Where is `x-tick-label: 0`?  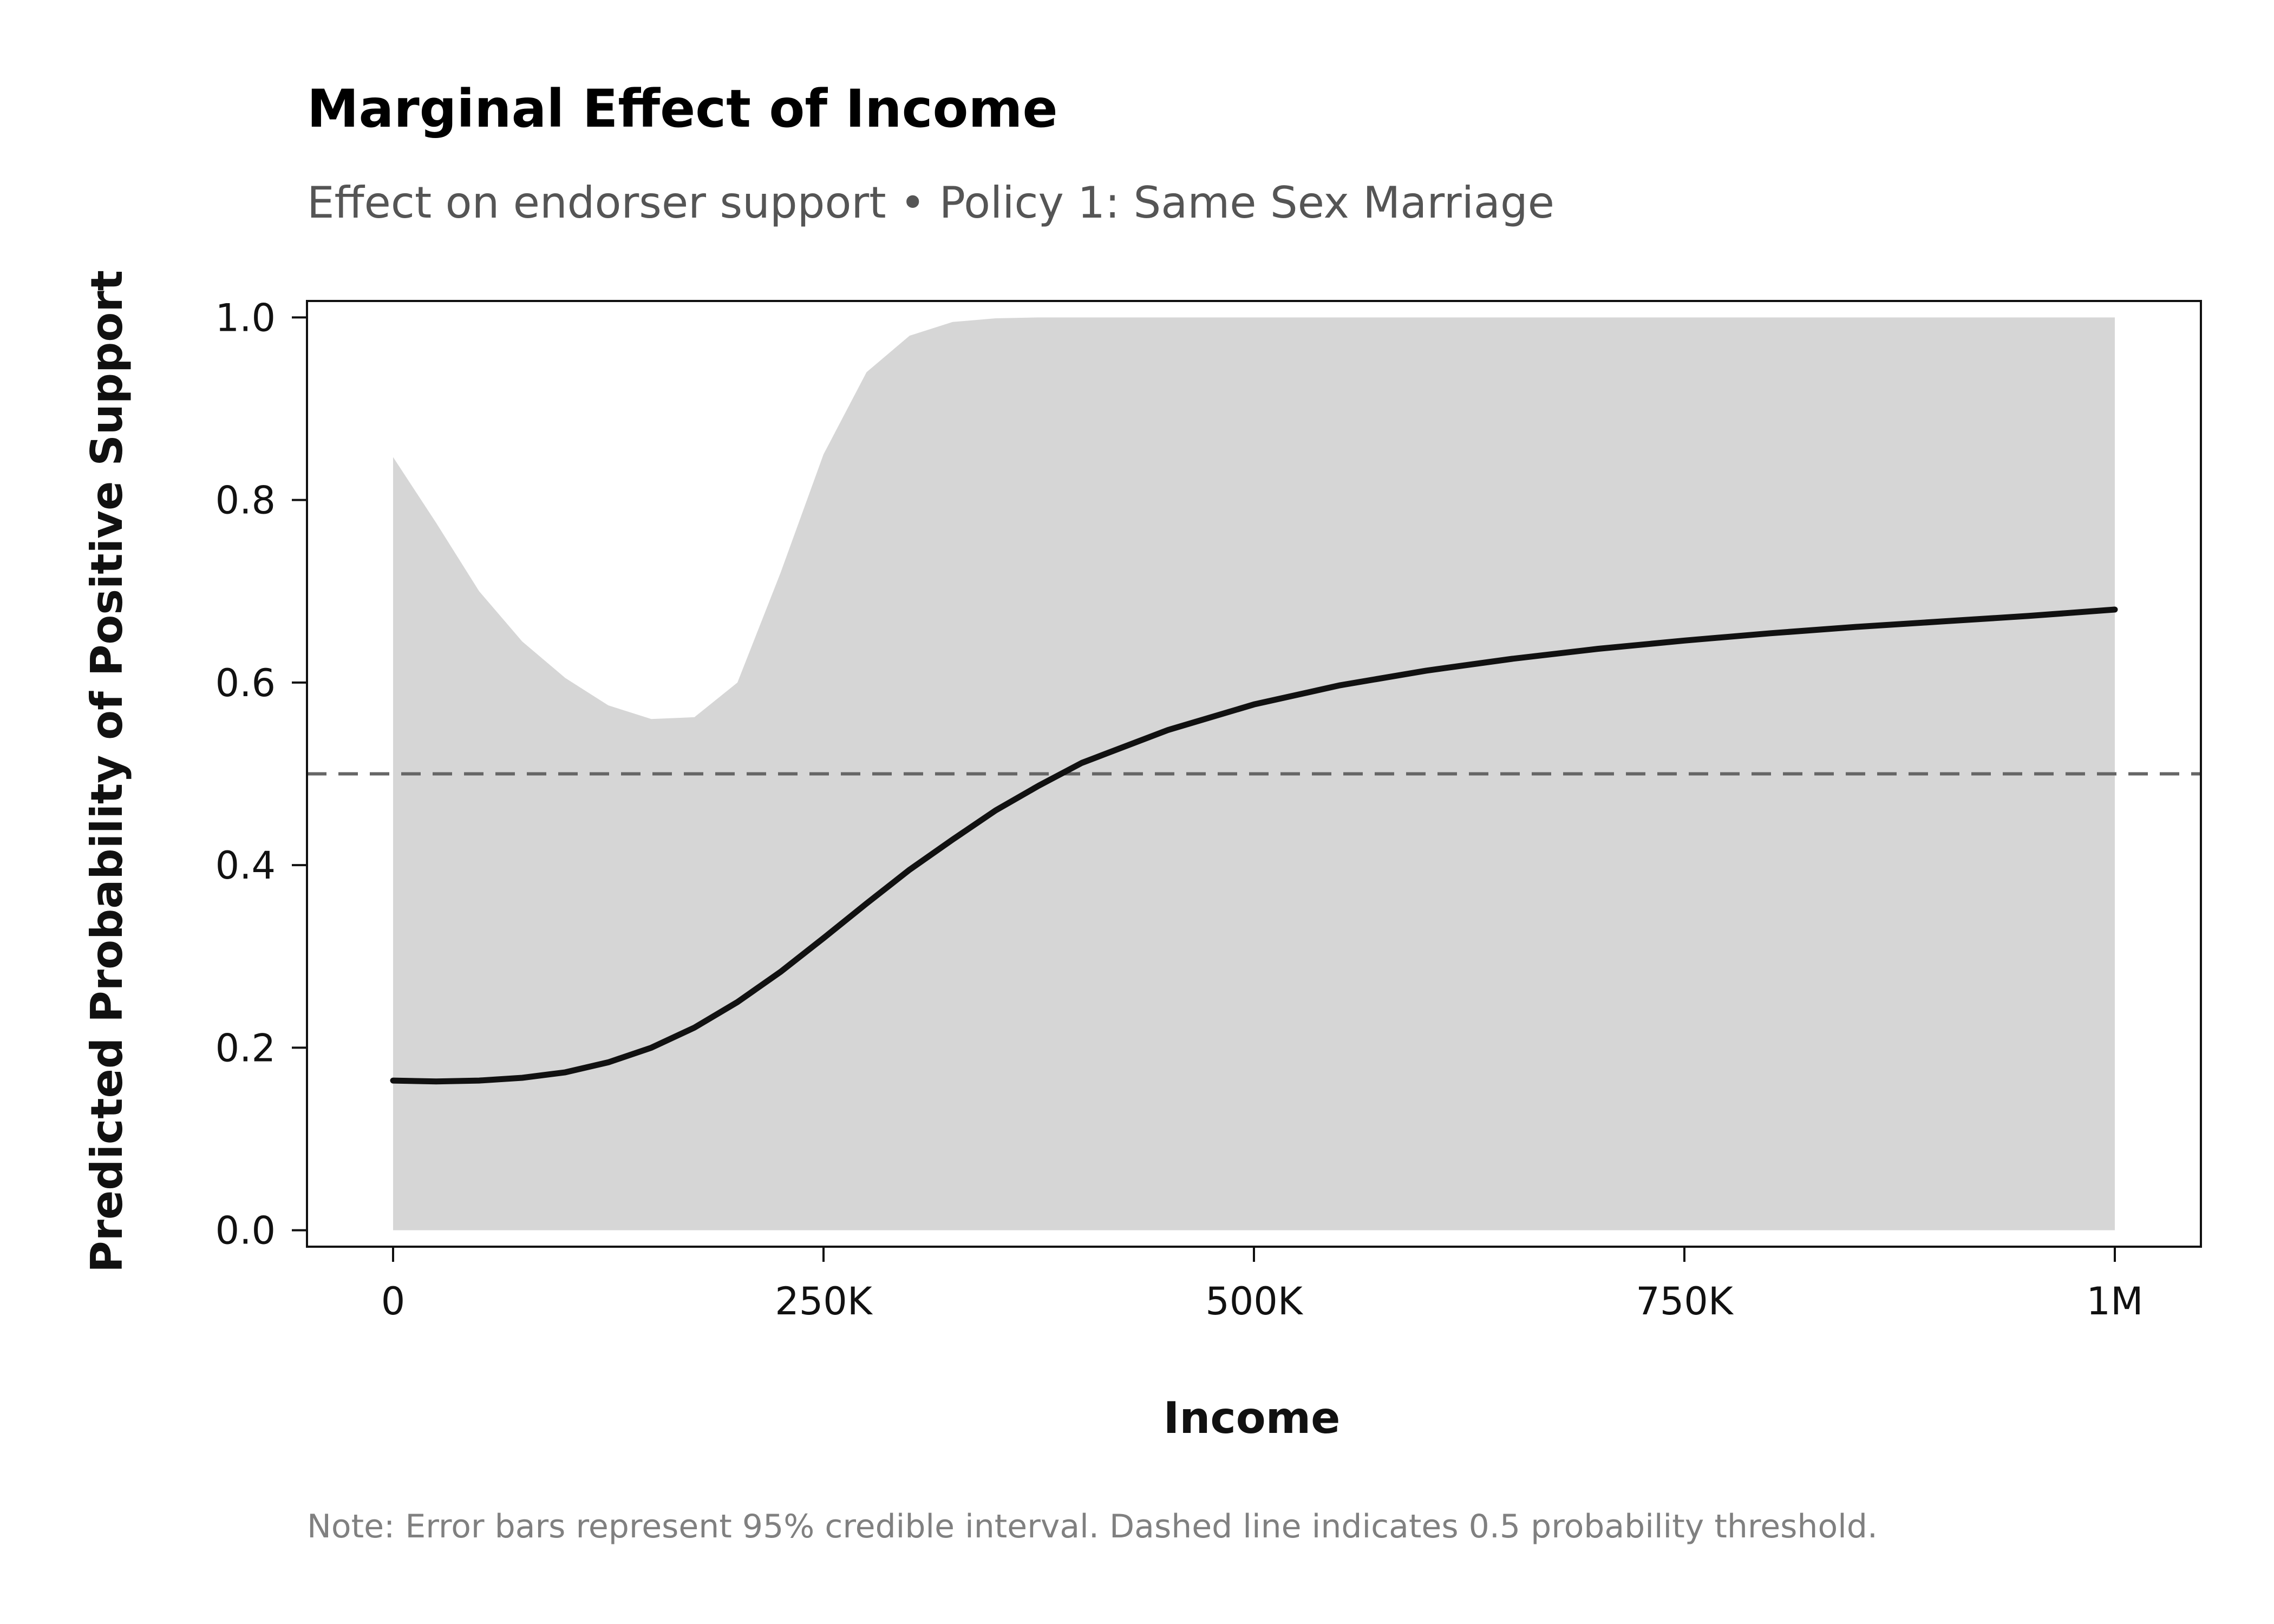
x-tick-label: 0 is located at coordinates (393, 1302).